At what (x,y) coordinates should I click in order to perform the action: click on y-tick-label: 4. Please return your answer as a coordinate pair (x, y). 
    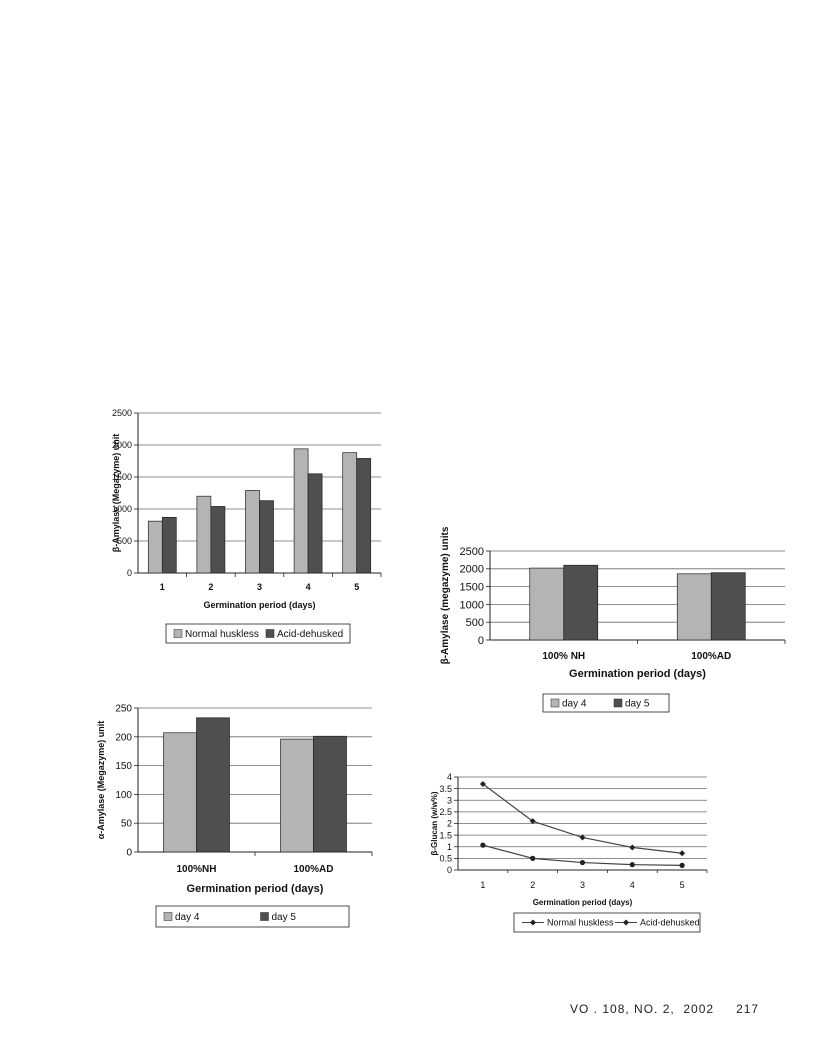
    Looking at the image, I should click on (449, 777).